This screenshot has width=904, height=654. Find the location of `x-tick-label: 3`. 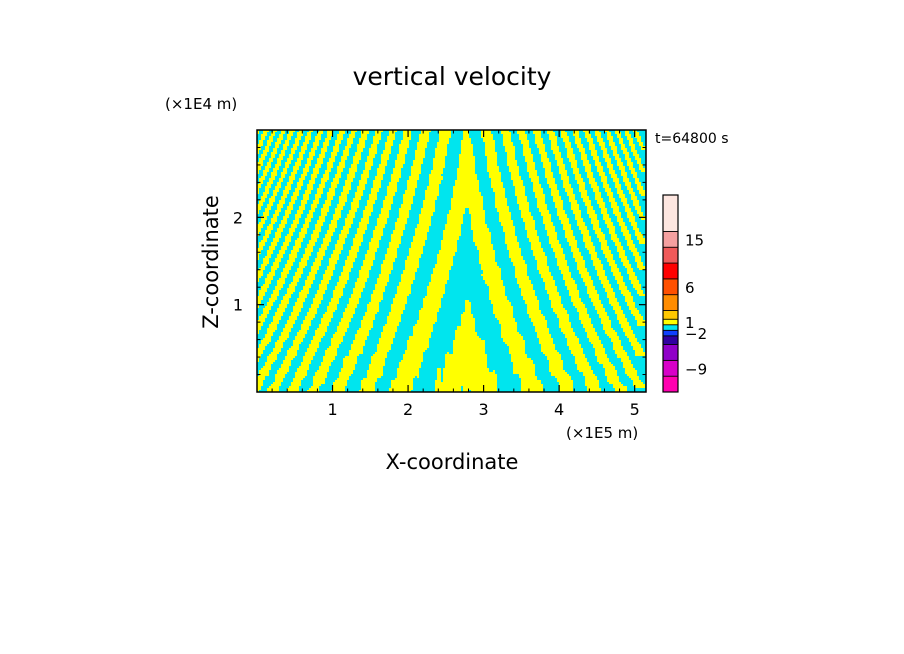

x-tick-label: 3 is located at coordinates (484, 409).